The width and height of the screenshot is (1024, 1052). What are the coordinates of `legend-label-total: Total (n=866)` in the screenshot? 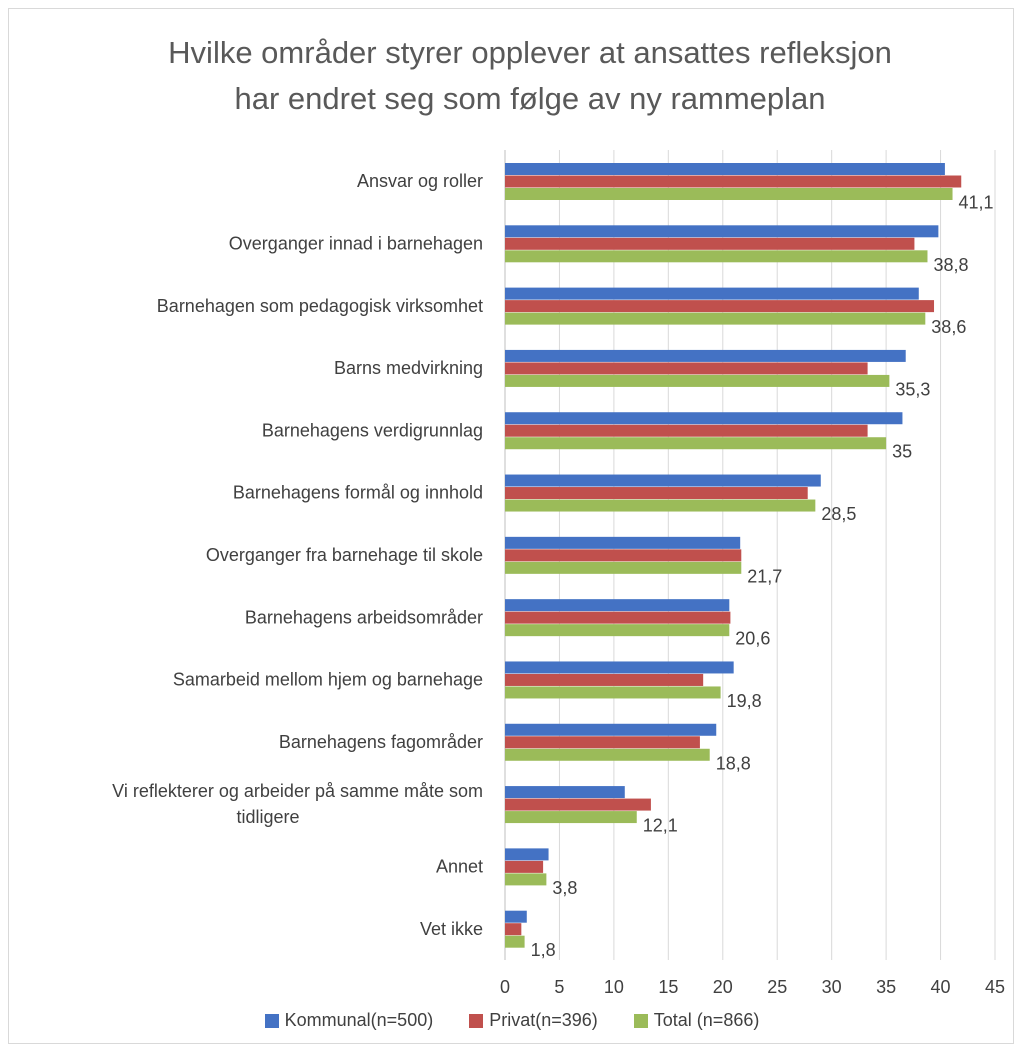 It's located at (706, 1020).